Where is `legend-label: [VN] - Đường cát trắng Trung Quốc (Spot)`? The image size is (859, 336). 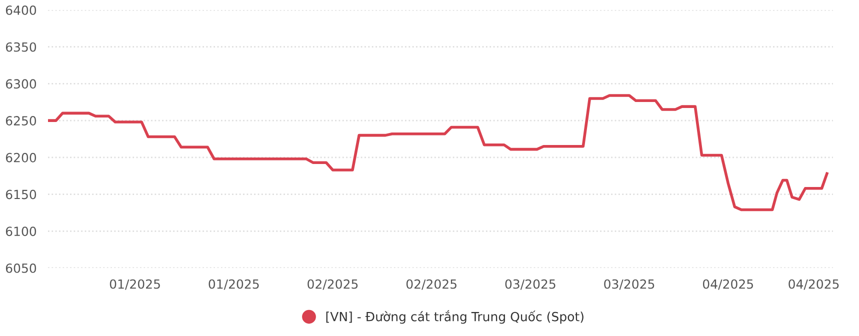 legend-label: [VN] - Đường cát trắng Trung Quốc (Spot) is located at coordinates (455, 317).